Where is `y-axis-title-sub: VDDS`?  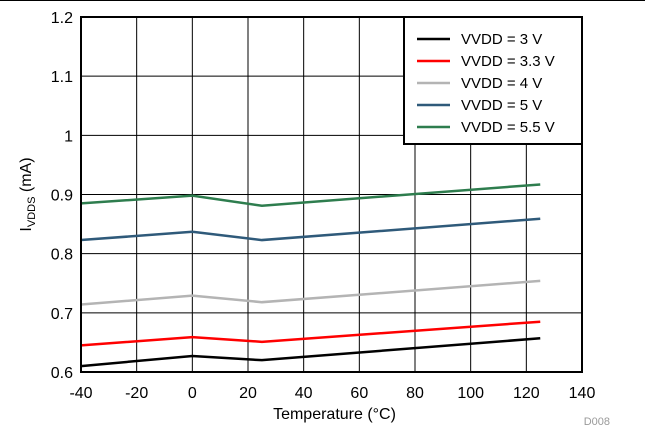 y-axis-title-sub: VDDS is located at coordinates (32, 212).